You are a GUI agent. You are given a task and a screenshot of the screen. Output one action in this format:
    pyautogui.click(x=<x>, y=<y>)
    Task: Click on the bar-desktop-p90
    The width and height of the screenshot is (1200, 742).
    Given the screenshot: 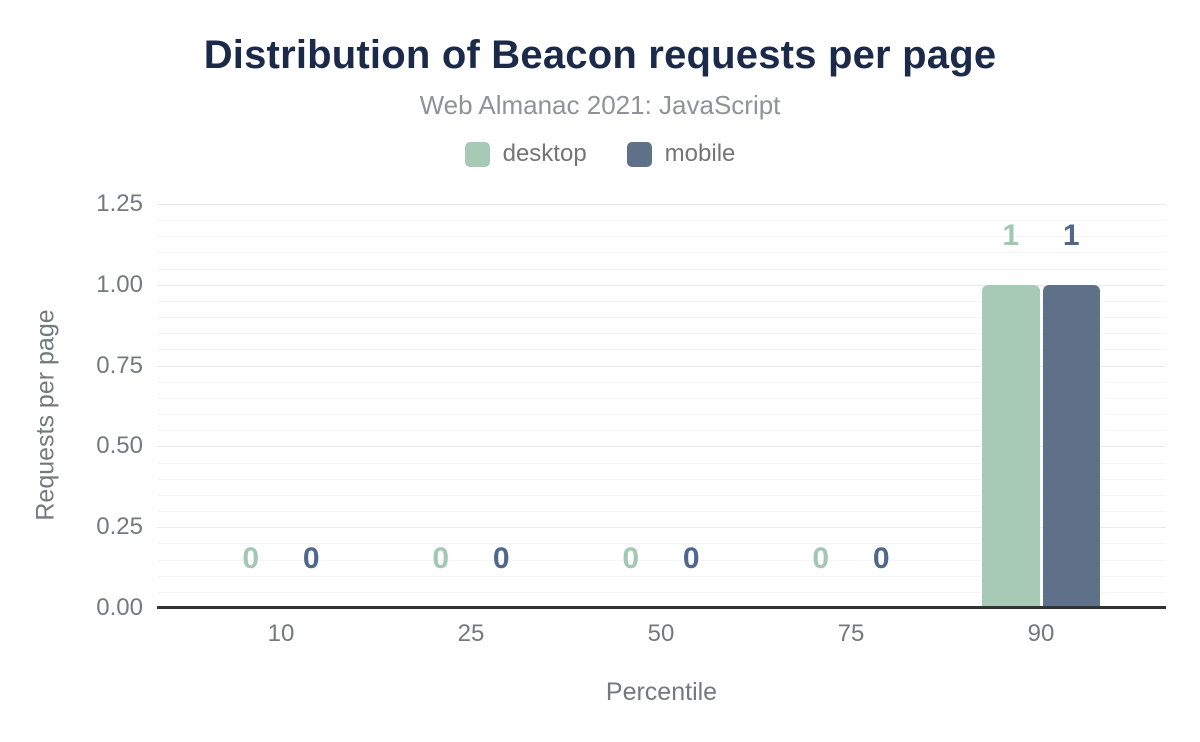 What is the action you would take?
    pyautogui.click(x=1011, y=446)
    